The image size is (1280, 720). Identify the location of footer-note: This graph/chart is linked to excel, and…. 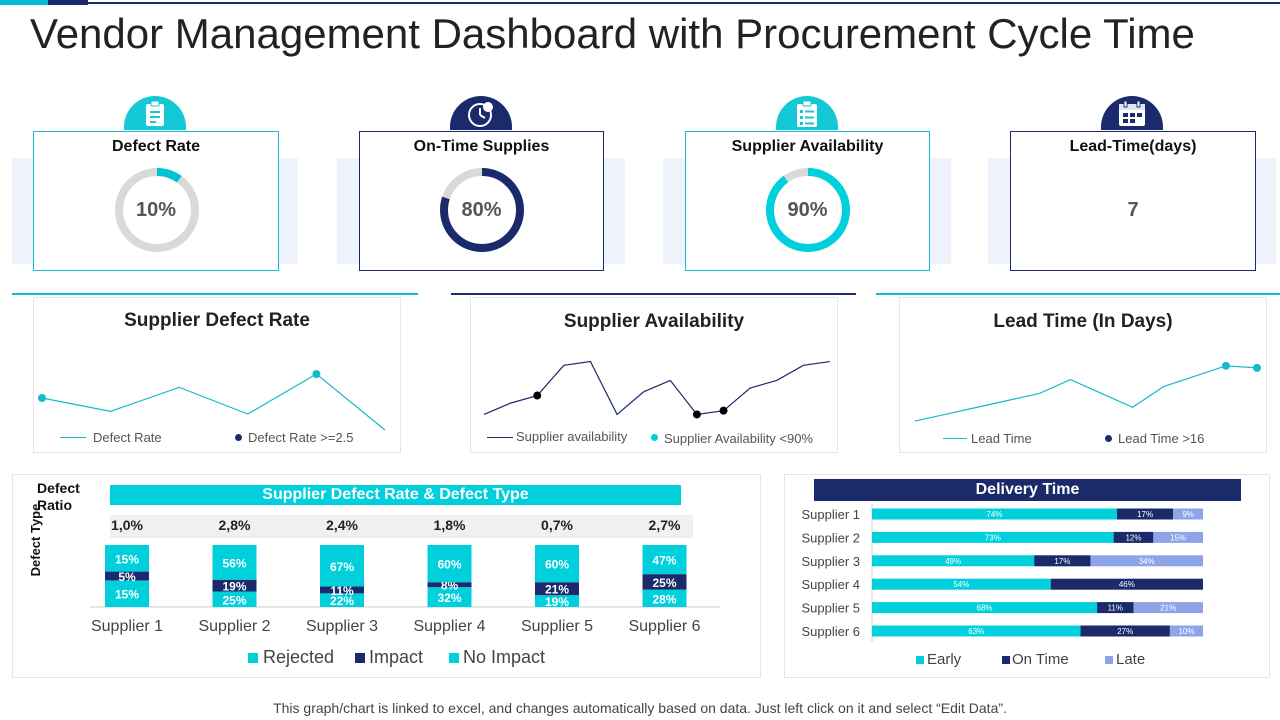
(640, 708).